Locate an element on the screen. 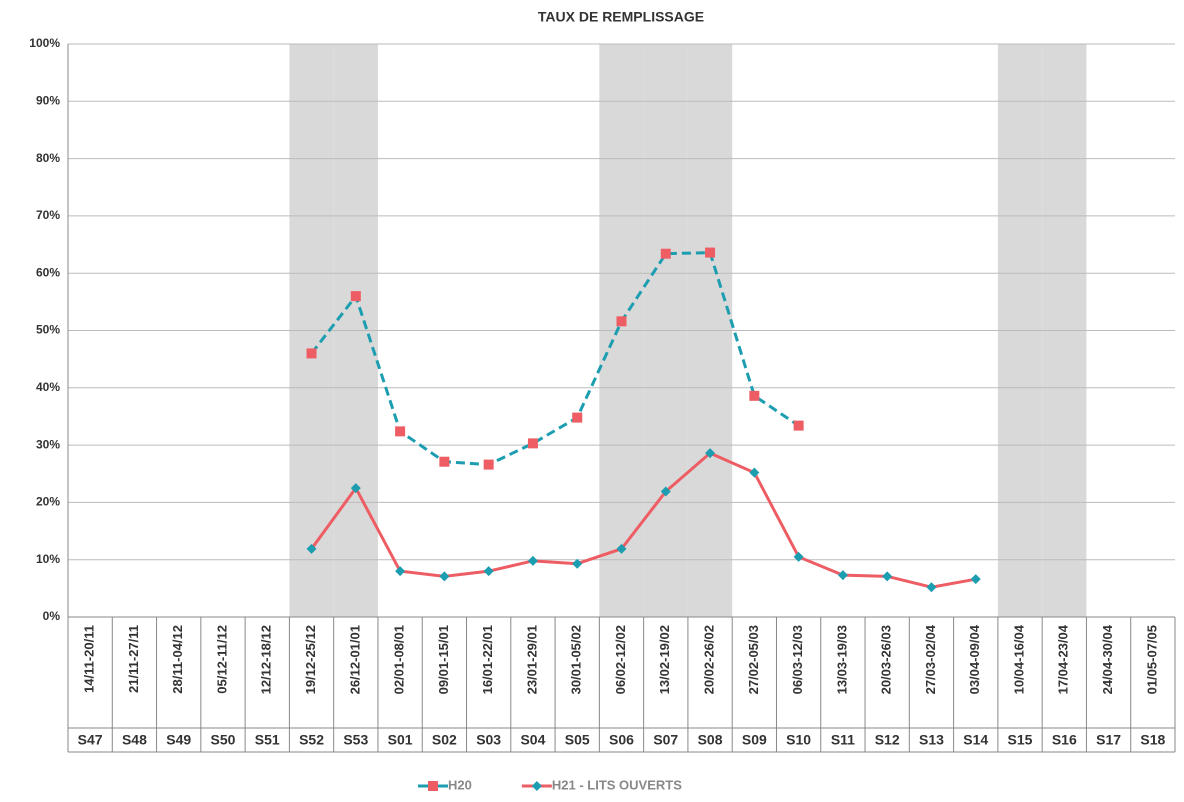  date-range-label: 05/12-11/12 is located at coordinates (221, 659).